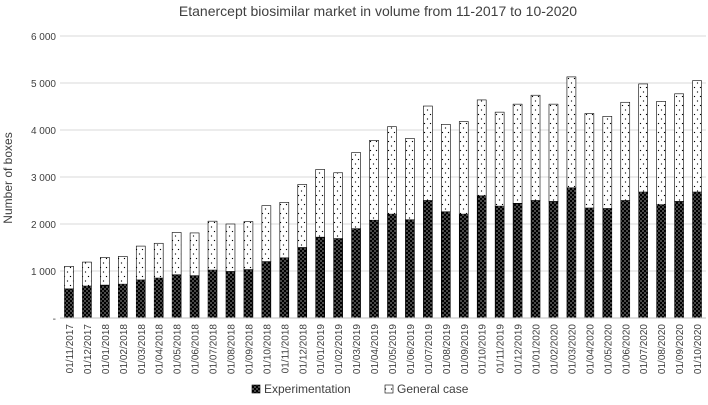 The height and width of the screenshot is (405, 708). What do you see at coordinates (160, 349) in the screenshot?
I see `x-tick-label: 01/04/2018` at bounding box center [160, 349].